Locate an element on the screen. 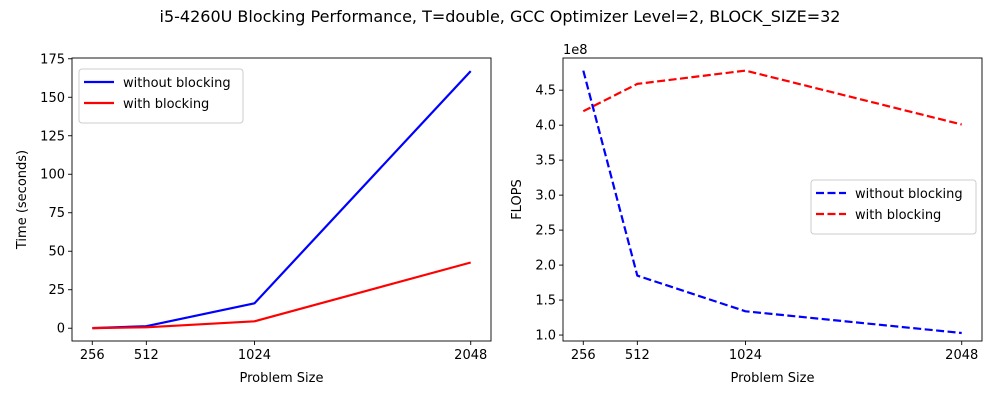 This screenshot has width=1000, height=404. y-tick-label: 75 is located at coordinates (56, 213).